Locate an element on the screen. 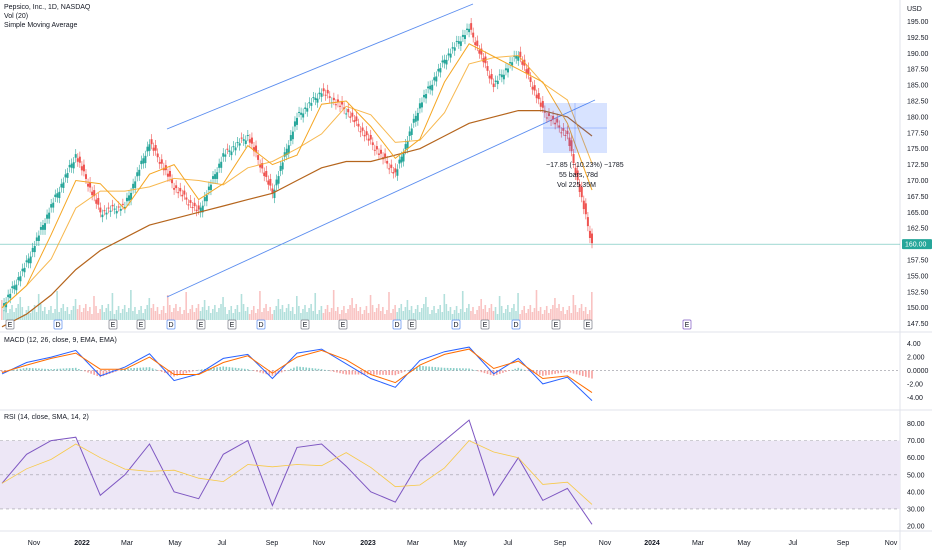 Image resolution: width=932 pixels, height=550 pixels. earnings-marker-label: E is located at coordinates (232, 325).